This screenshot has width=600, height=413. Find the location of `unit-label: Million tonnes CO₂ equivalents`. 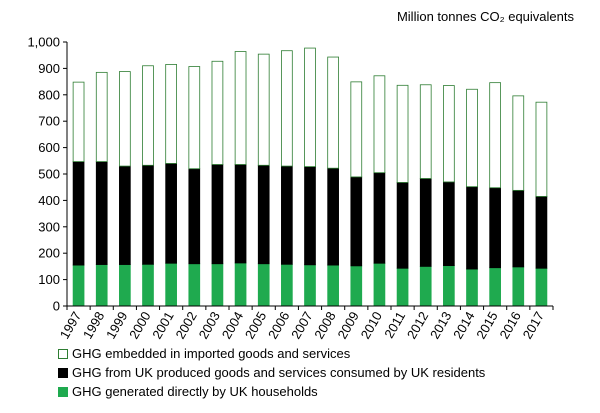

unit-label: Million tonnes CO₂ equivalents is located at coordinates (485, 16).